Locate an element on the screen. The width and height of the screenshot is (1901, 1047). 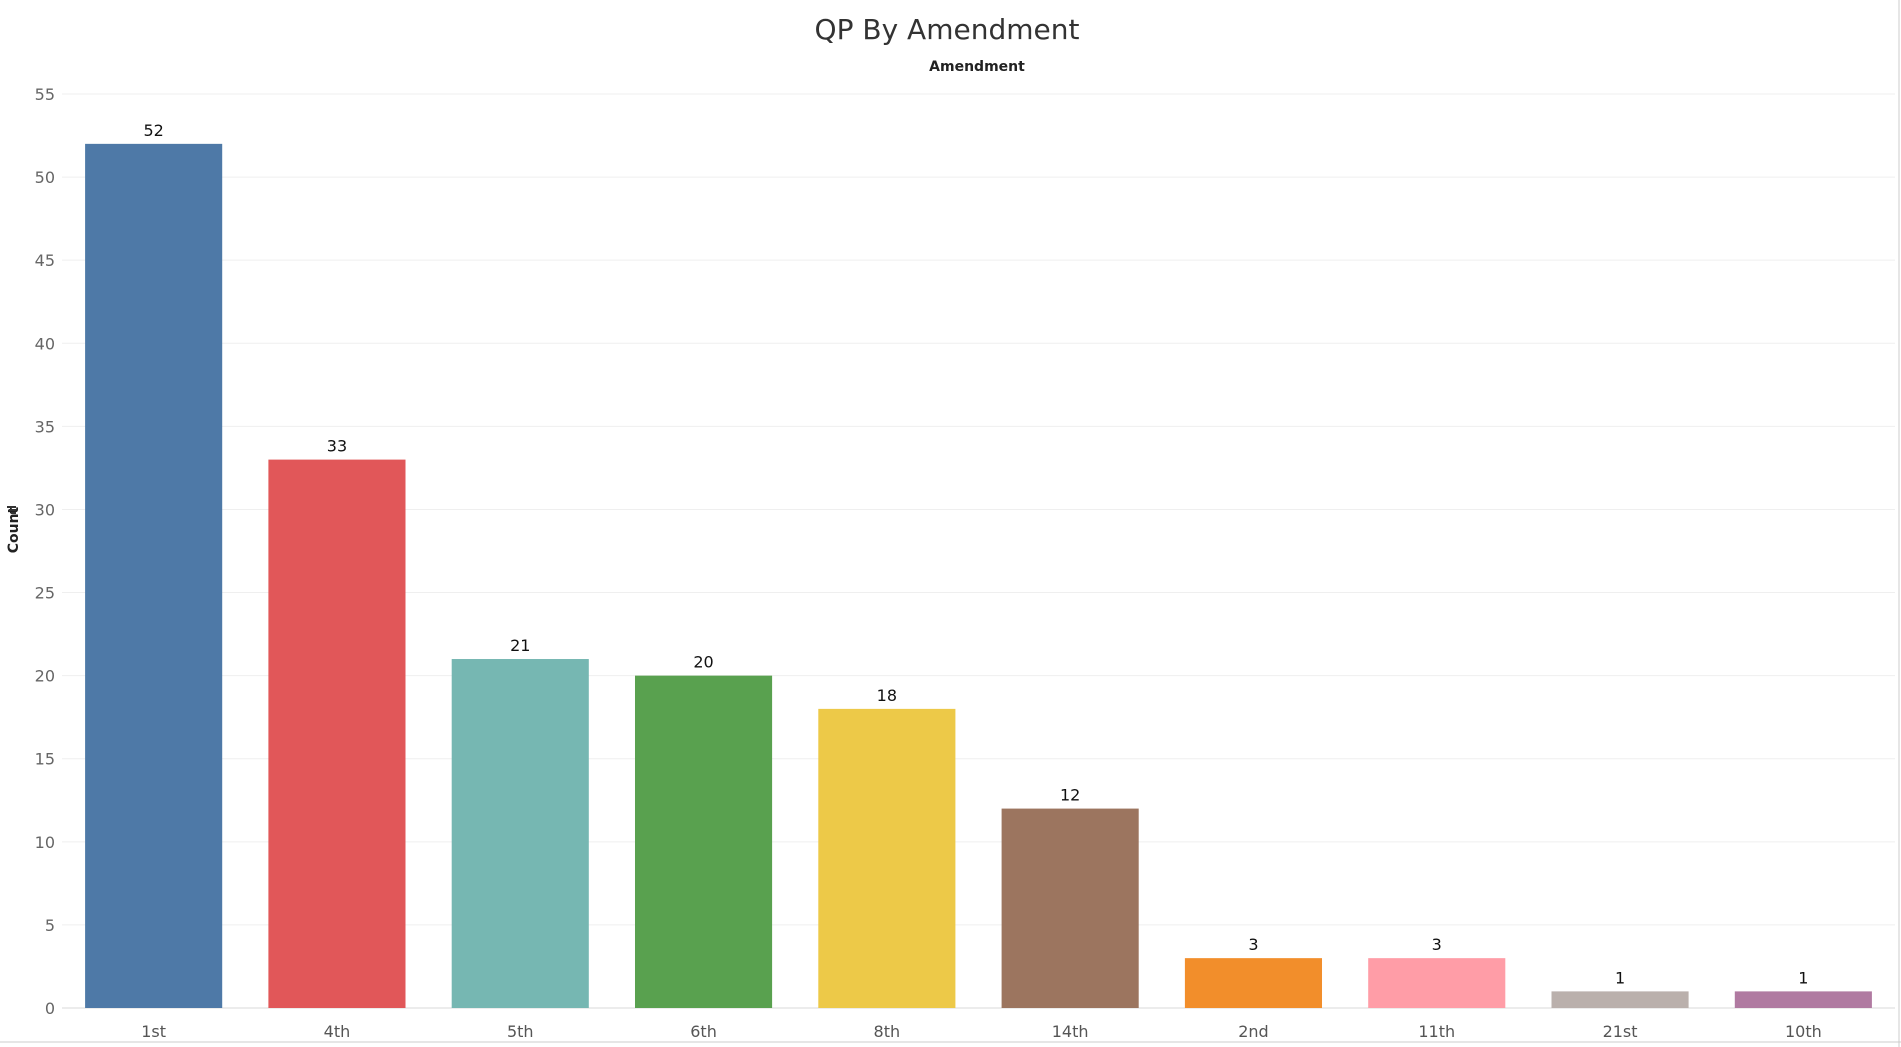
bar-2nd is located at coordinates (1253, 983).